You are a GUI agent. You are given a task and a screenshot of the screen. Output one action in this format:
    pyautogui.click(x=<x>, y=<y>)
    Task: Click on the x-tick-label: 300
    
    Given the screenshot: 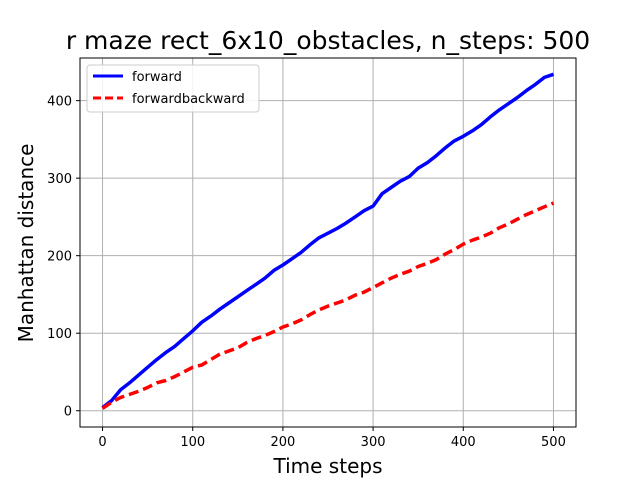 What is the action you would take?
    pyautogui.click(x=373, y=442)
    